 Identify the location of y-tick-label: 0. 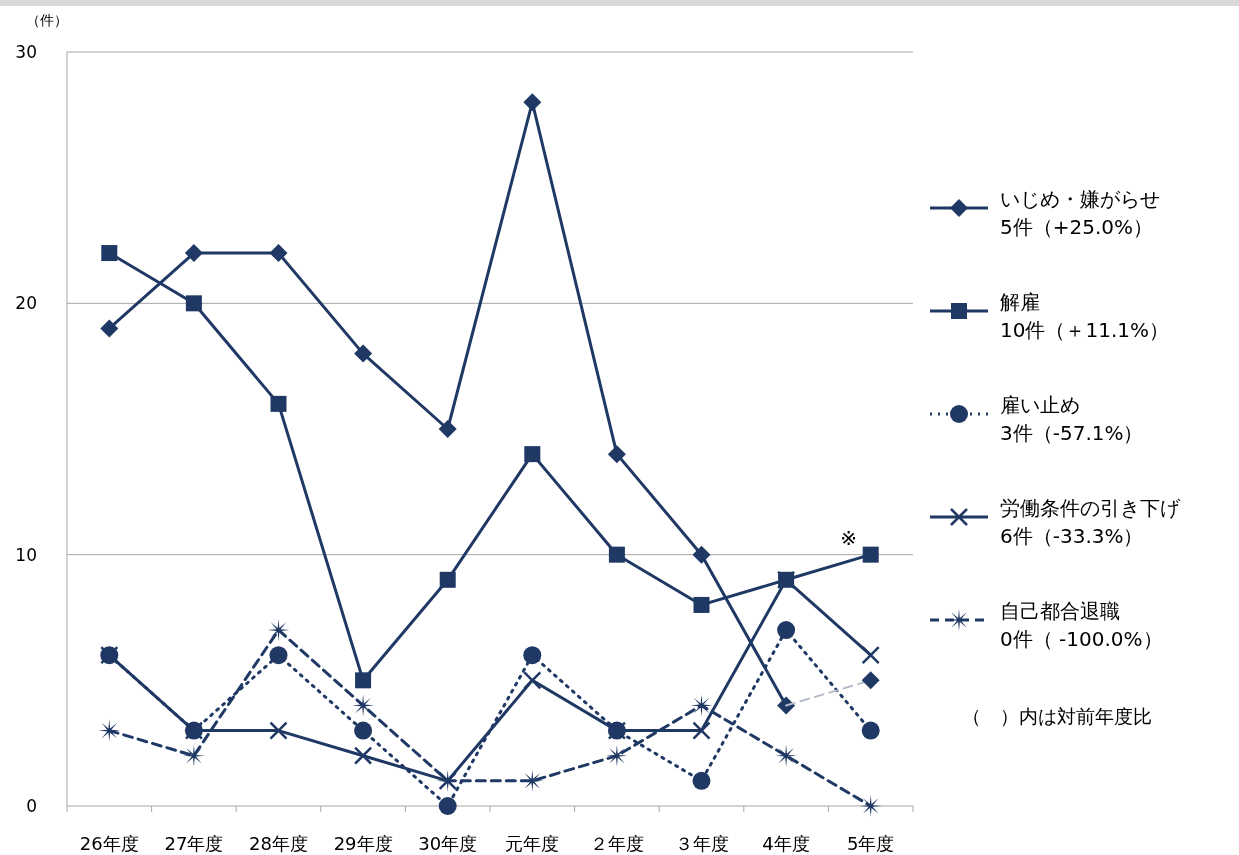
(31, 806).